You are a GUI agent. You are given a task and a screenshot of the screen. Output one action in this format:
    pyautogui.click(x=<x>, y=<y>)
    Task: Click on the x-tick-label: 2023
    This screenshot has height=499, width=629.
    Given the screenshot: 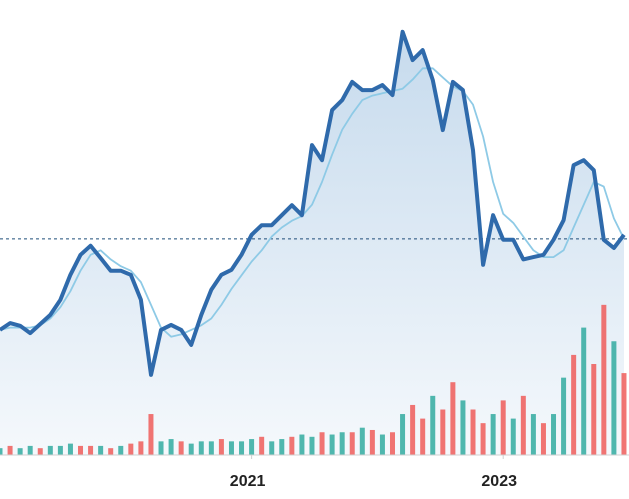 What is the action you would take?
    pyautogui.click(x=499, y=481)
    